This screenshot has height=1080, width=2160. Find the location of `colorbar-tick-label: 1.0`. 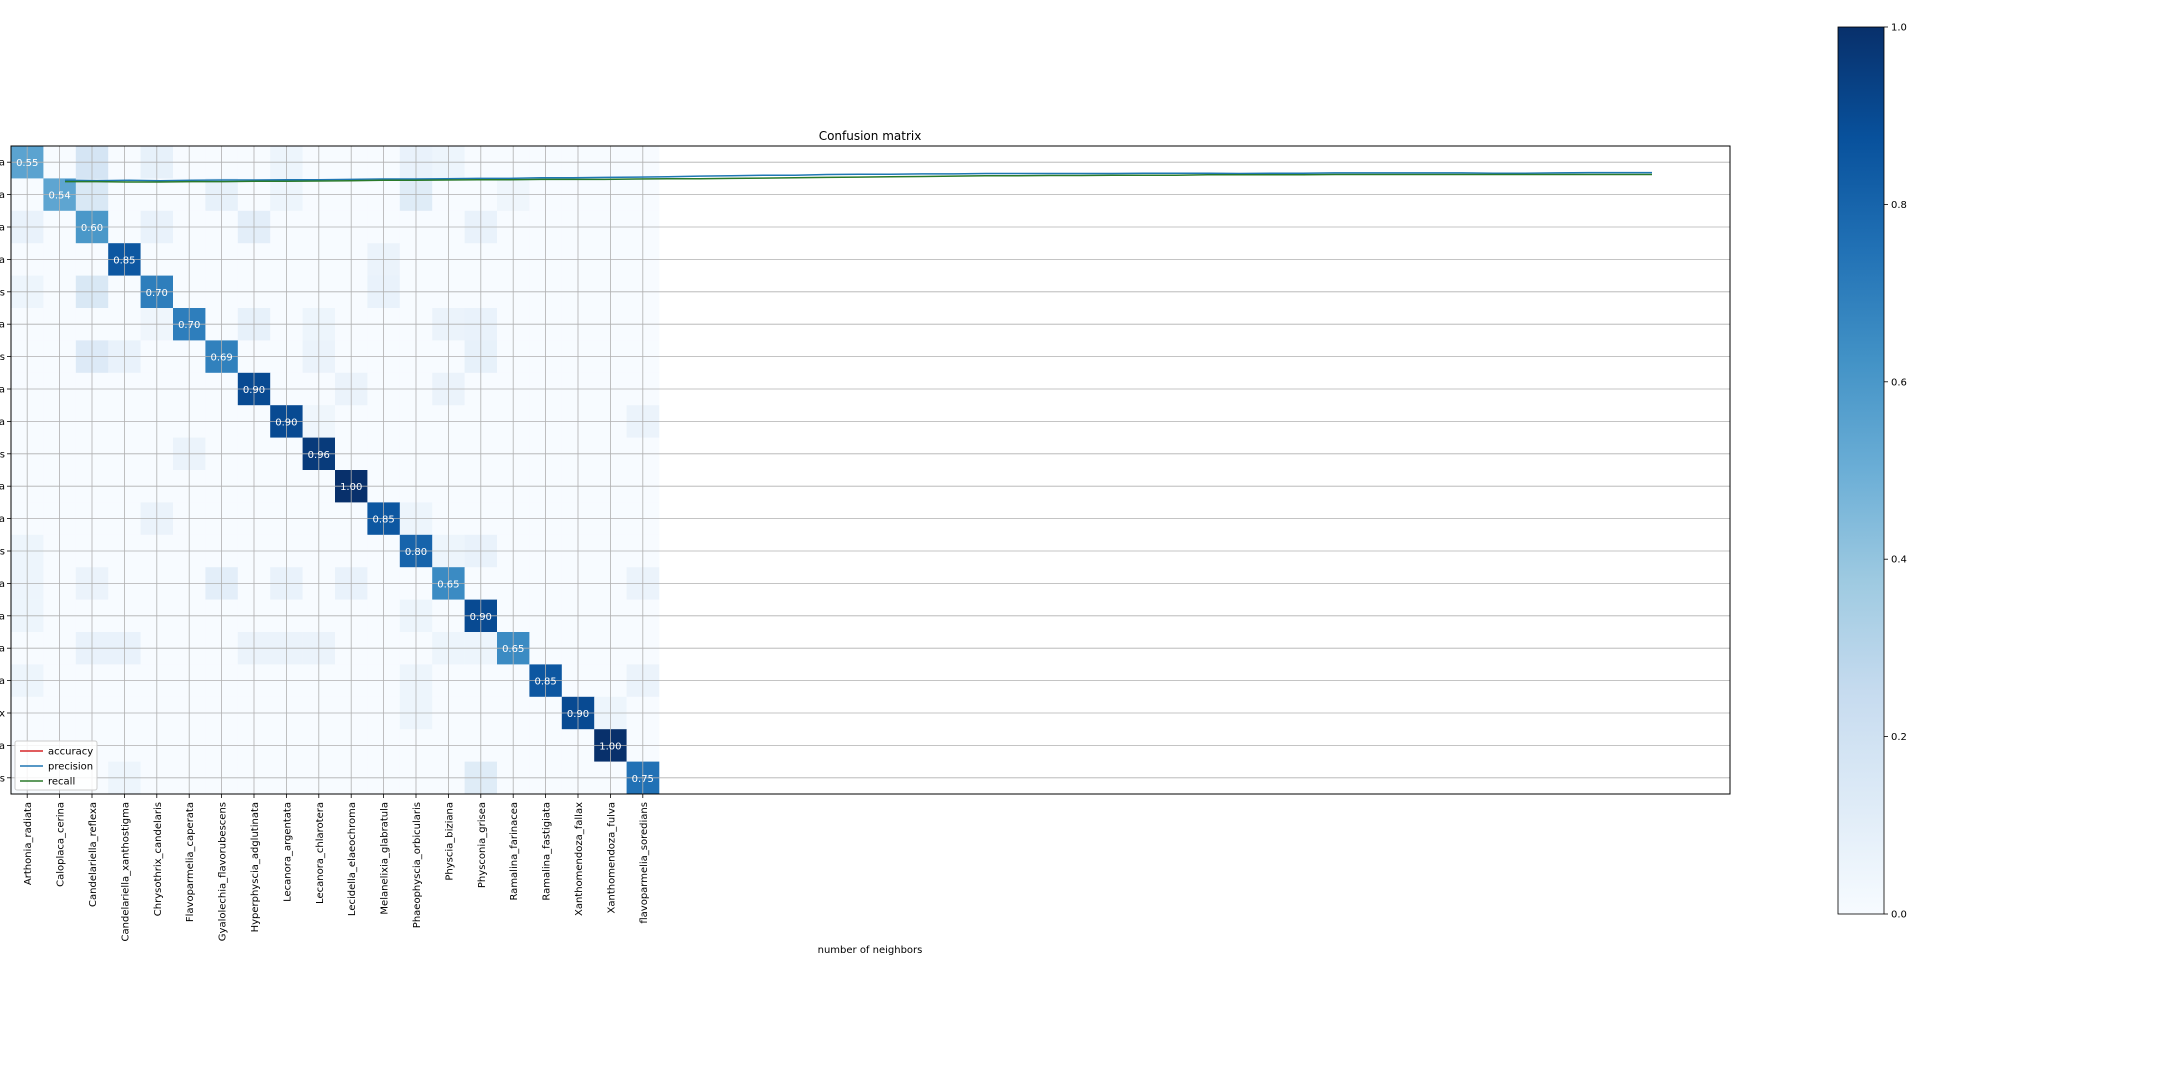

colorbar-tick-label: 1.0 is located at coordinates (1899, 28).